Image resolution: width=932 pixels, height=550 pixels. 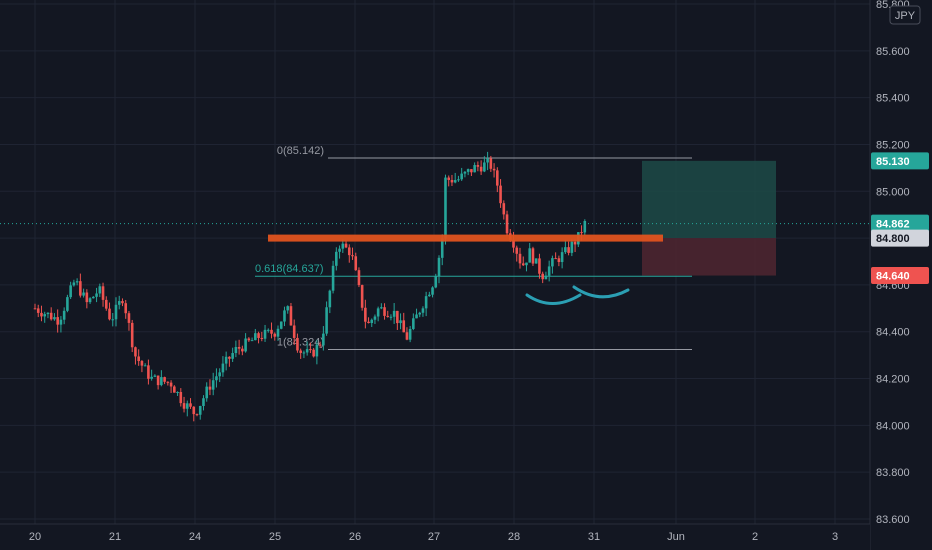 I want to click on target-price-label-bg, so click(x=900, y=161).